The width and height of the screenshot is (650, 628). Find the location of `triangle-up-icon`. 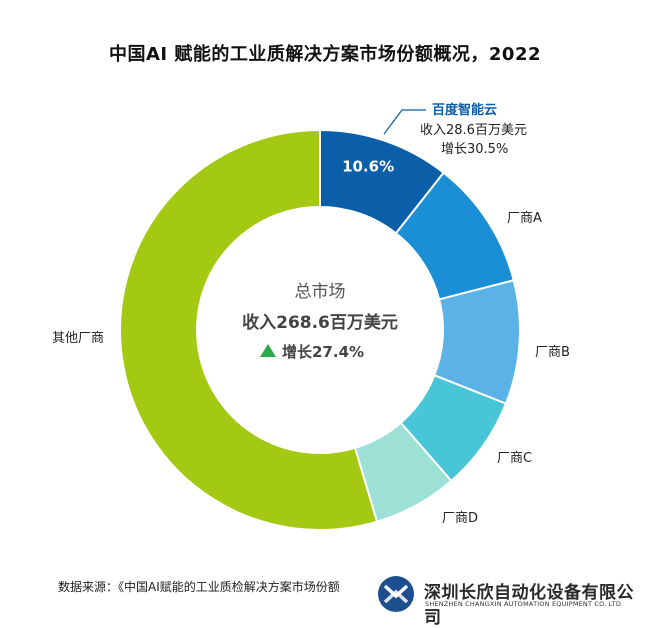

triangle-up-icon is located at coordinates (268, 350).